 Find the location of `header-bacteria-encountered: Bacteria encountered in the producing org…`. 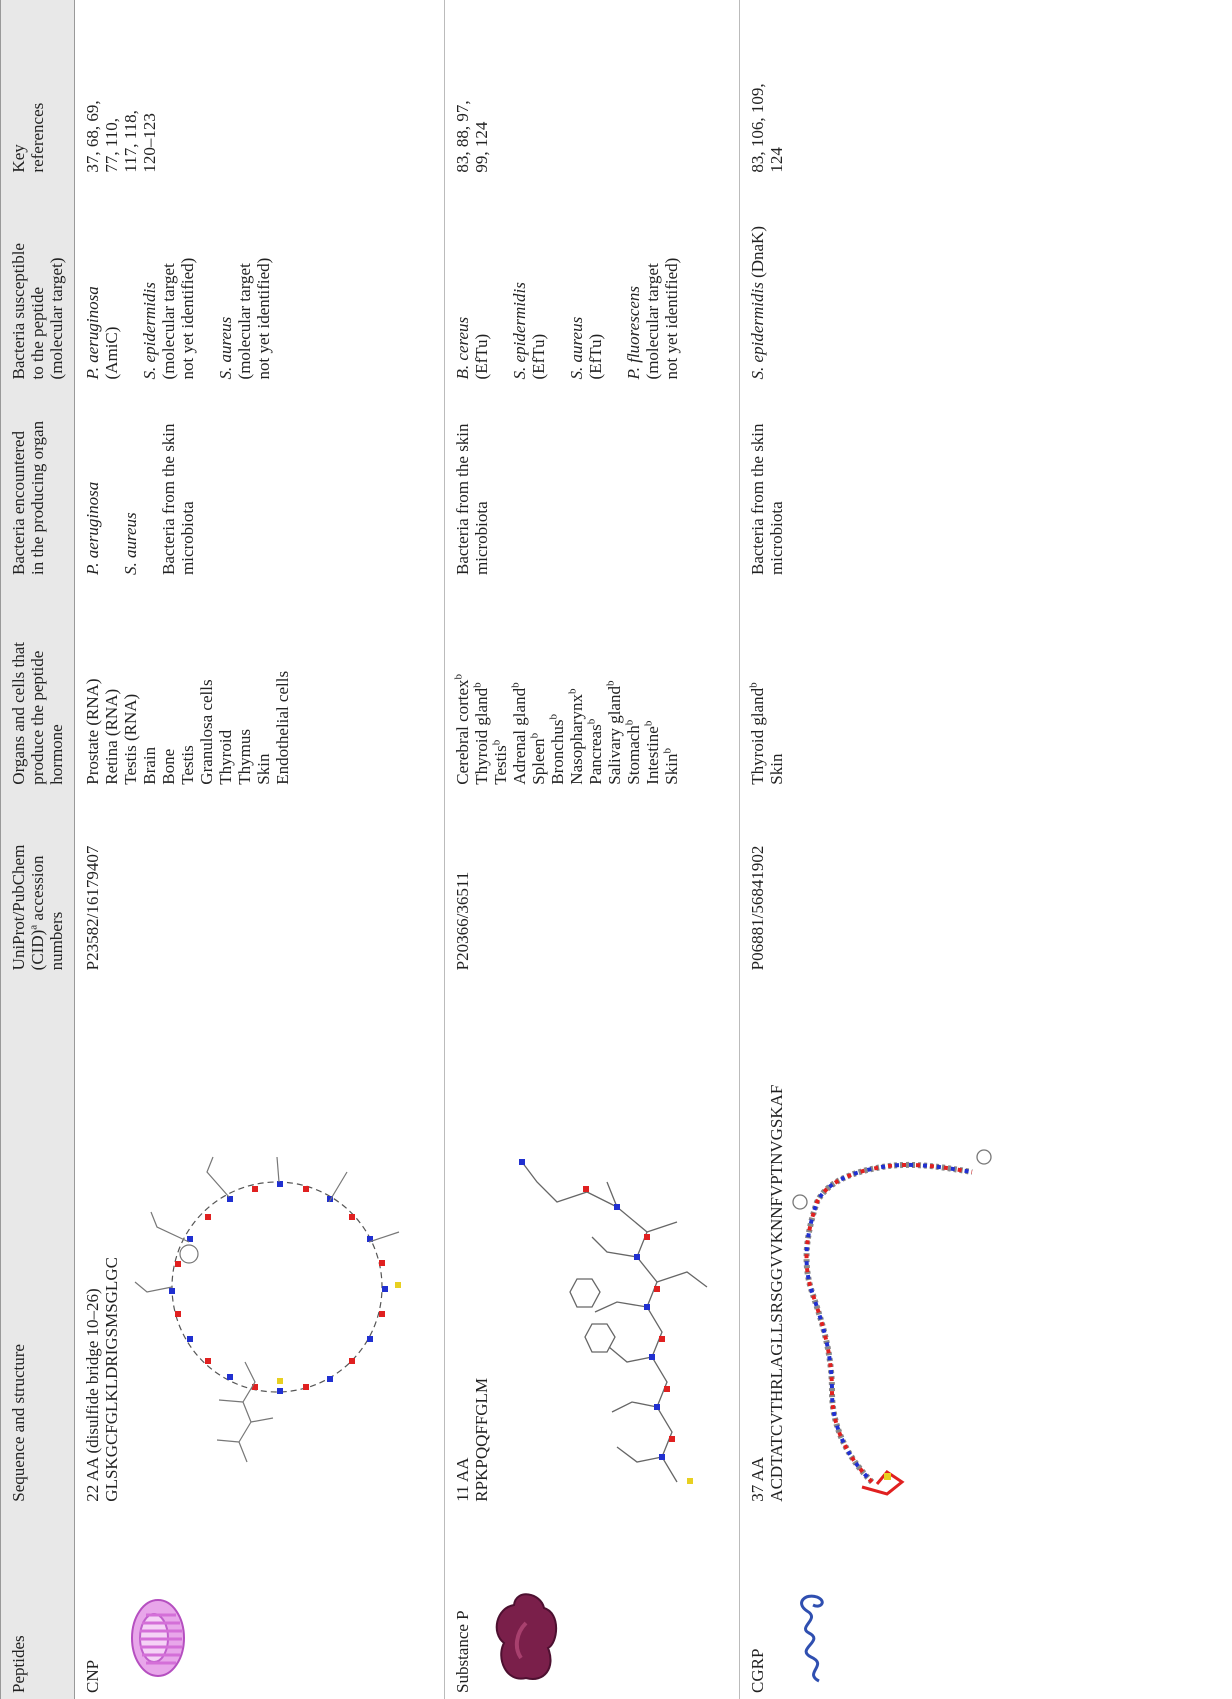

header-bacteria-encountered: Bacteria encountered in the producing org… is located at coordinates (37, 483).